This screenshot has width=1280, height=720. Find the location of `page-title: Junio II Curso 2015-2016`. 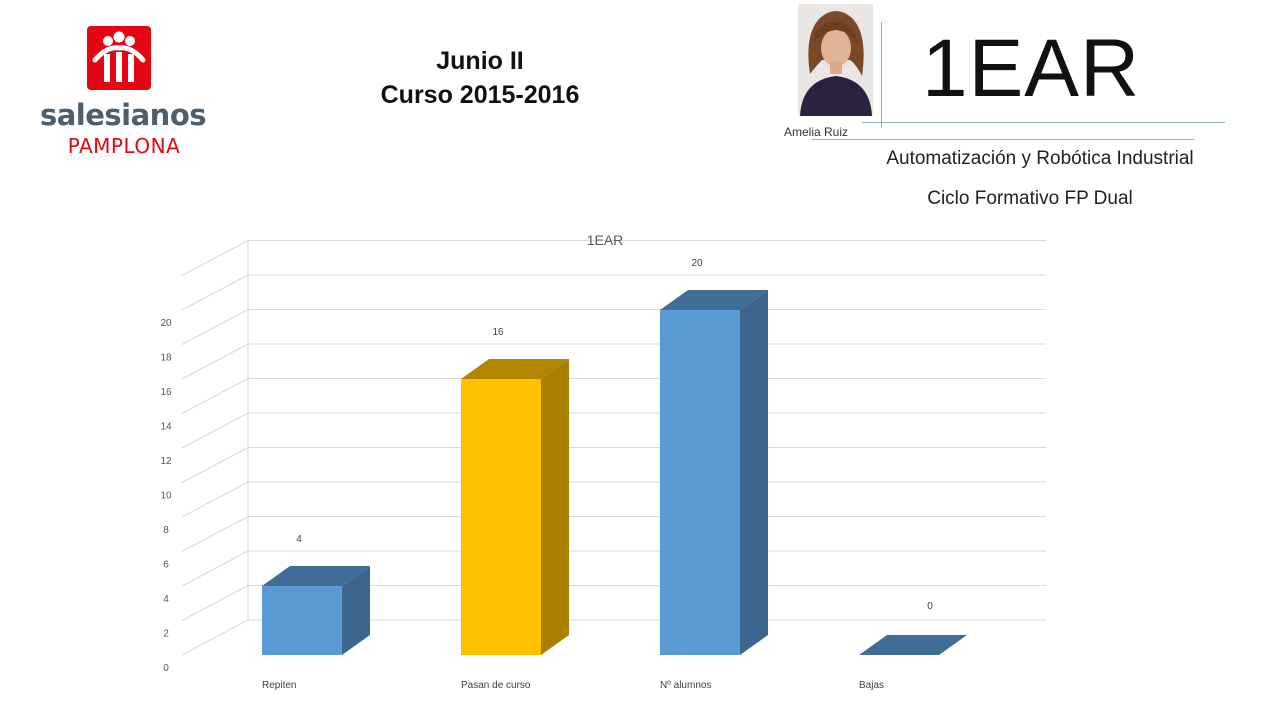

page-title: Junio II Curso 2015-2016 is located at coordinates (480, 78).